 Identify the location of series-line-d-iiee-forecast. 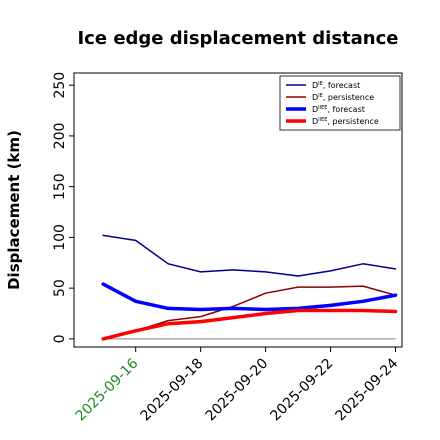
(249, 297).